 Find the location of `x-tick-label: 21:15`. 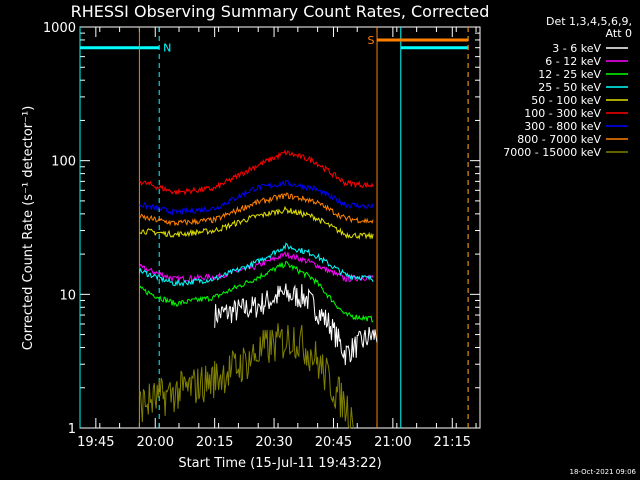

x-tick-label: 21:15 is located at coordinates (452, 442).